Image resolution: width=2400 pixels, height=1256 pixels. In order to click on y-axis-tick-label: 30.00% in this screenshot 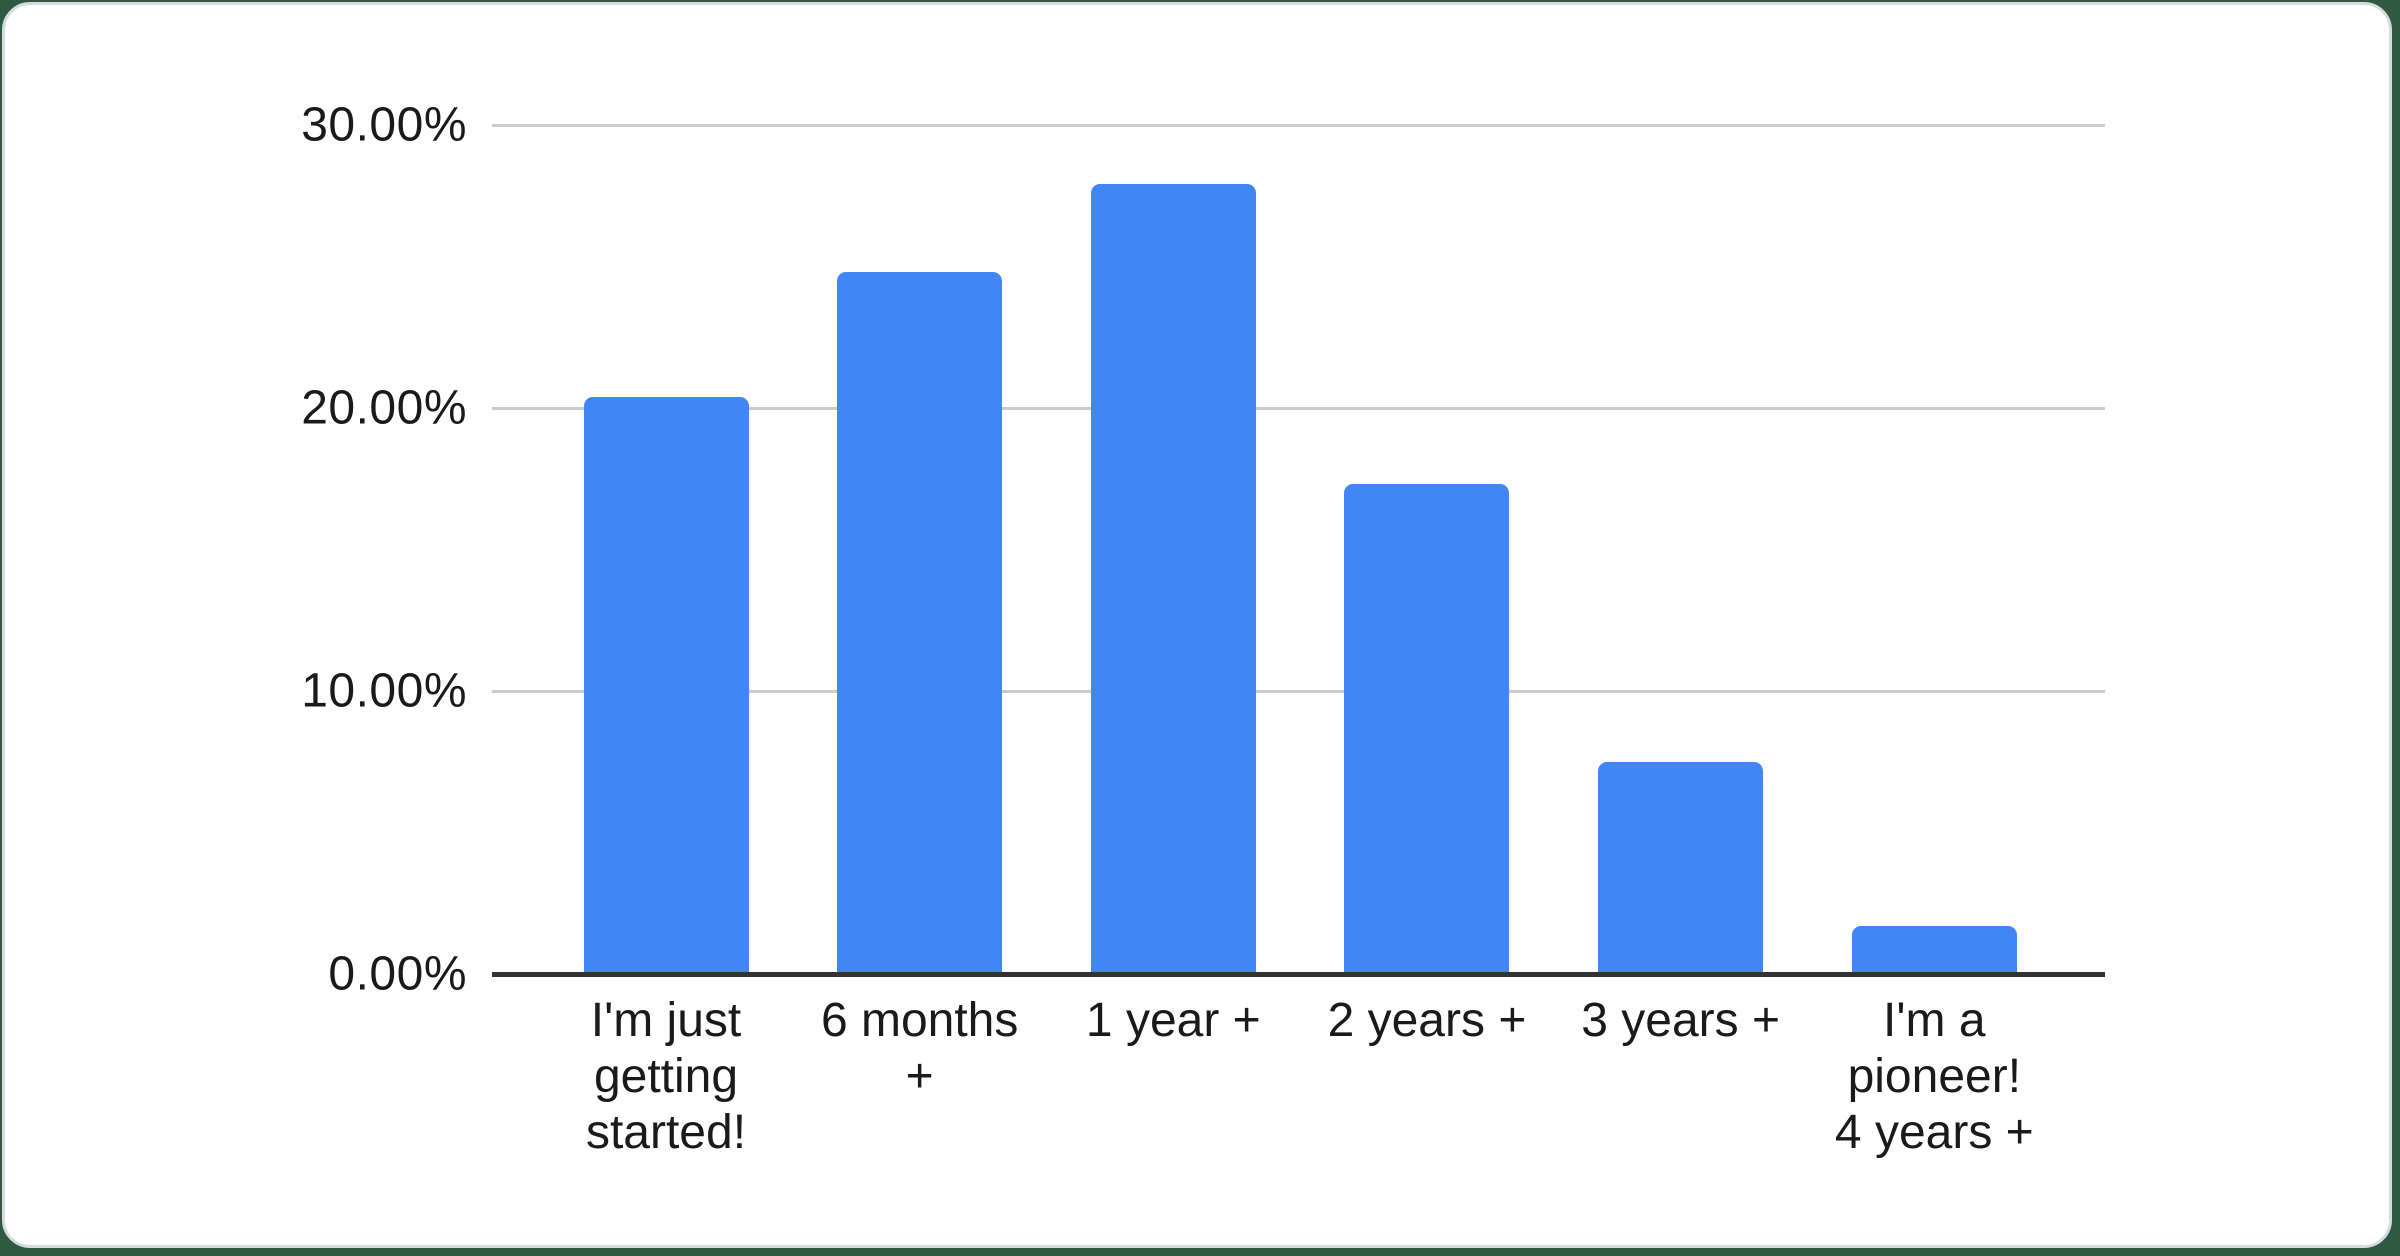, I will do `click(384, 125)`.